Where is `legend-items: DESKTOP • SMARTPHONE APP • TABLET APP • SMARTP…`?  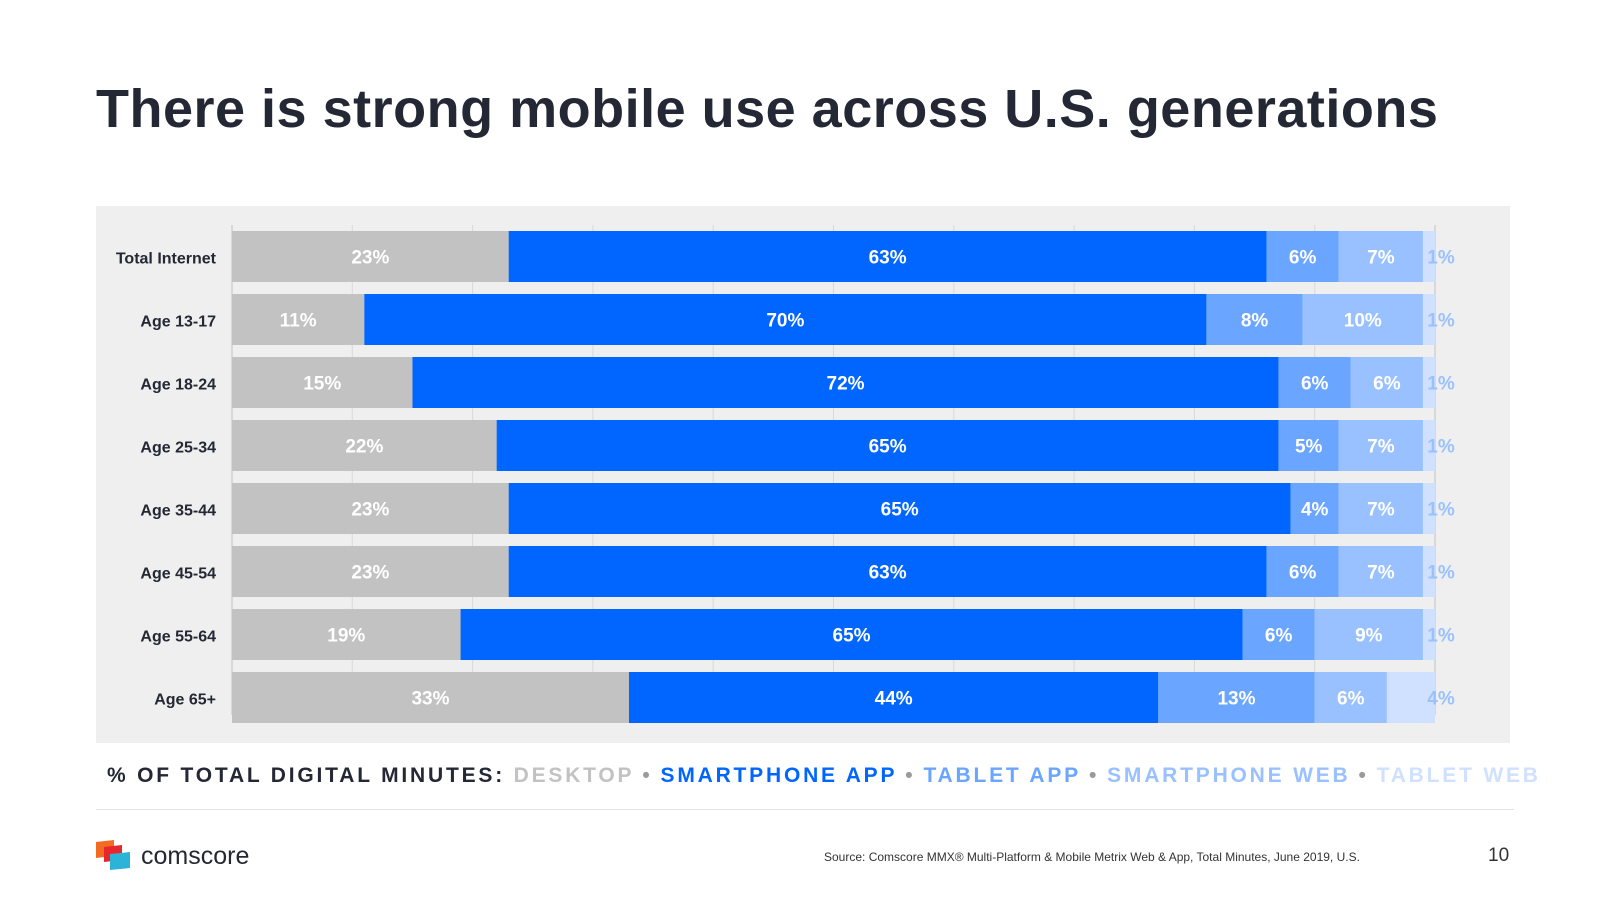
legend-items: DESKTOP • SMARTPHONE APP • TABLET APP • SMARTP… is located at coordinates (1027, 775).